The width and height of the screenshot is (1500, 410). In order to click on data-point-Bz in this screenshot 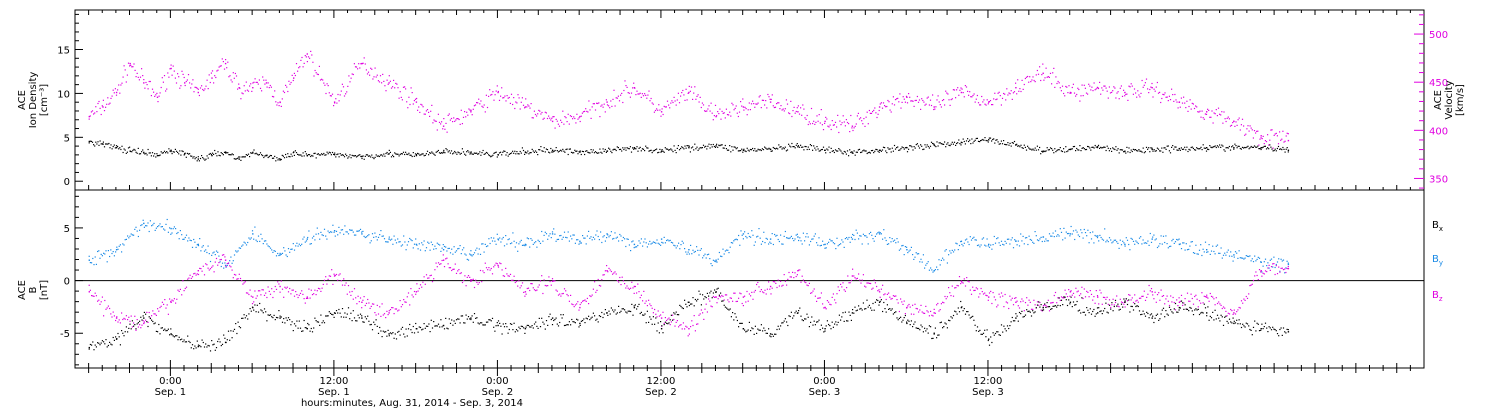, I will do `click(116, 318)`.